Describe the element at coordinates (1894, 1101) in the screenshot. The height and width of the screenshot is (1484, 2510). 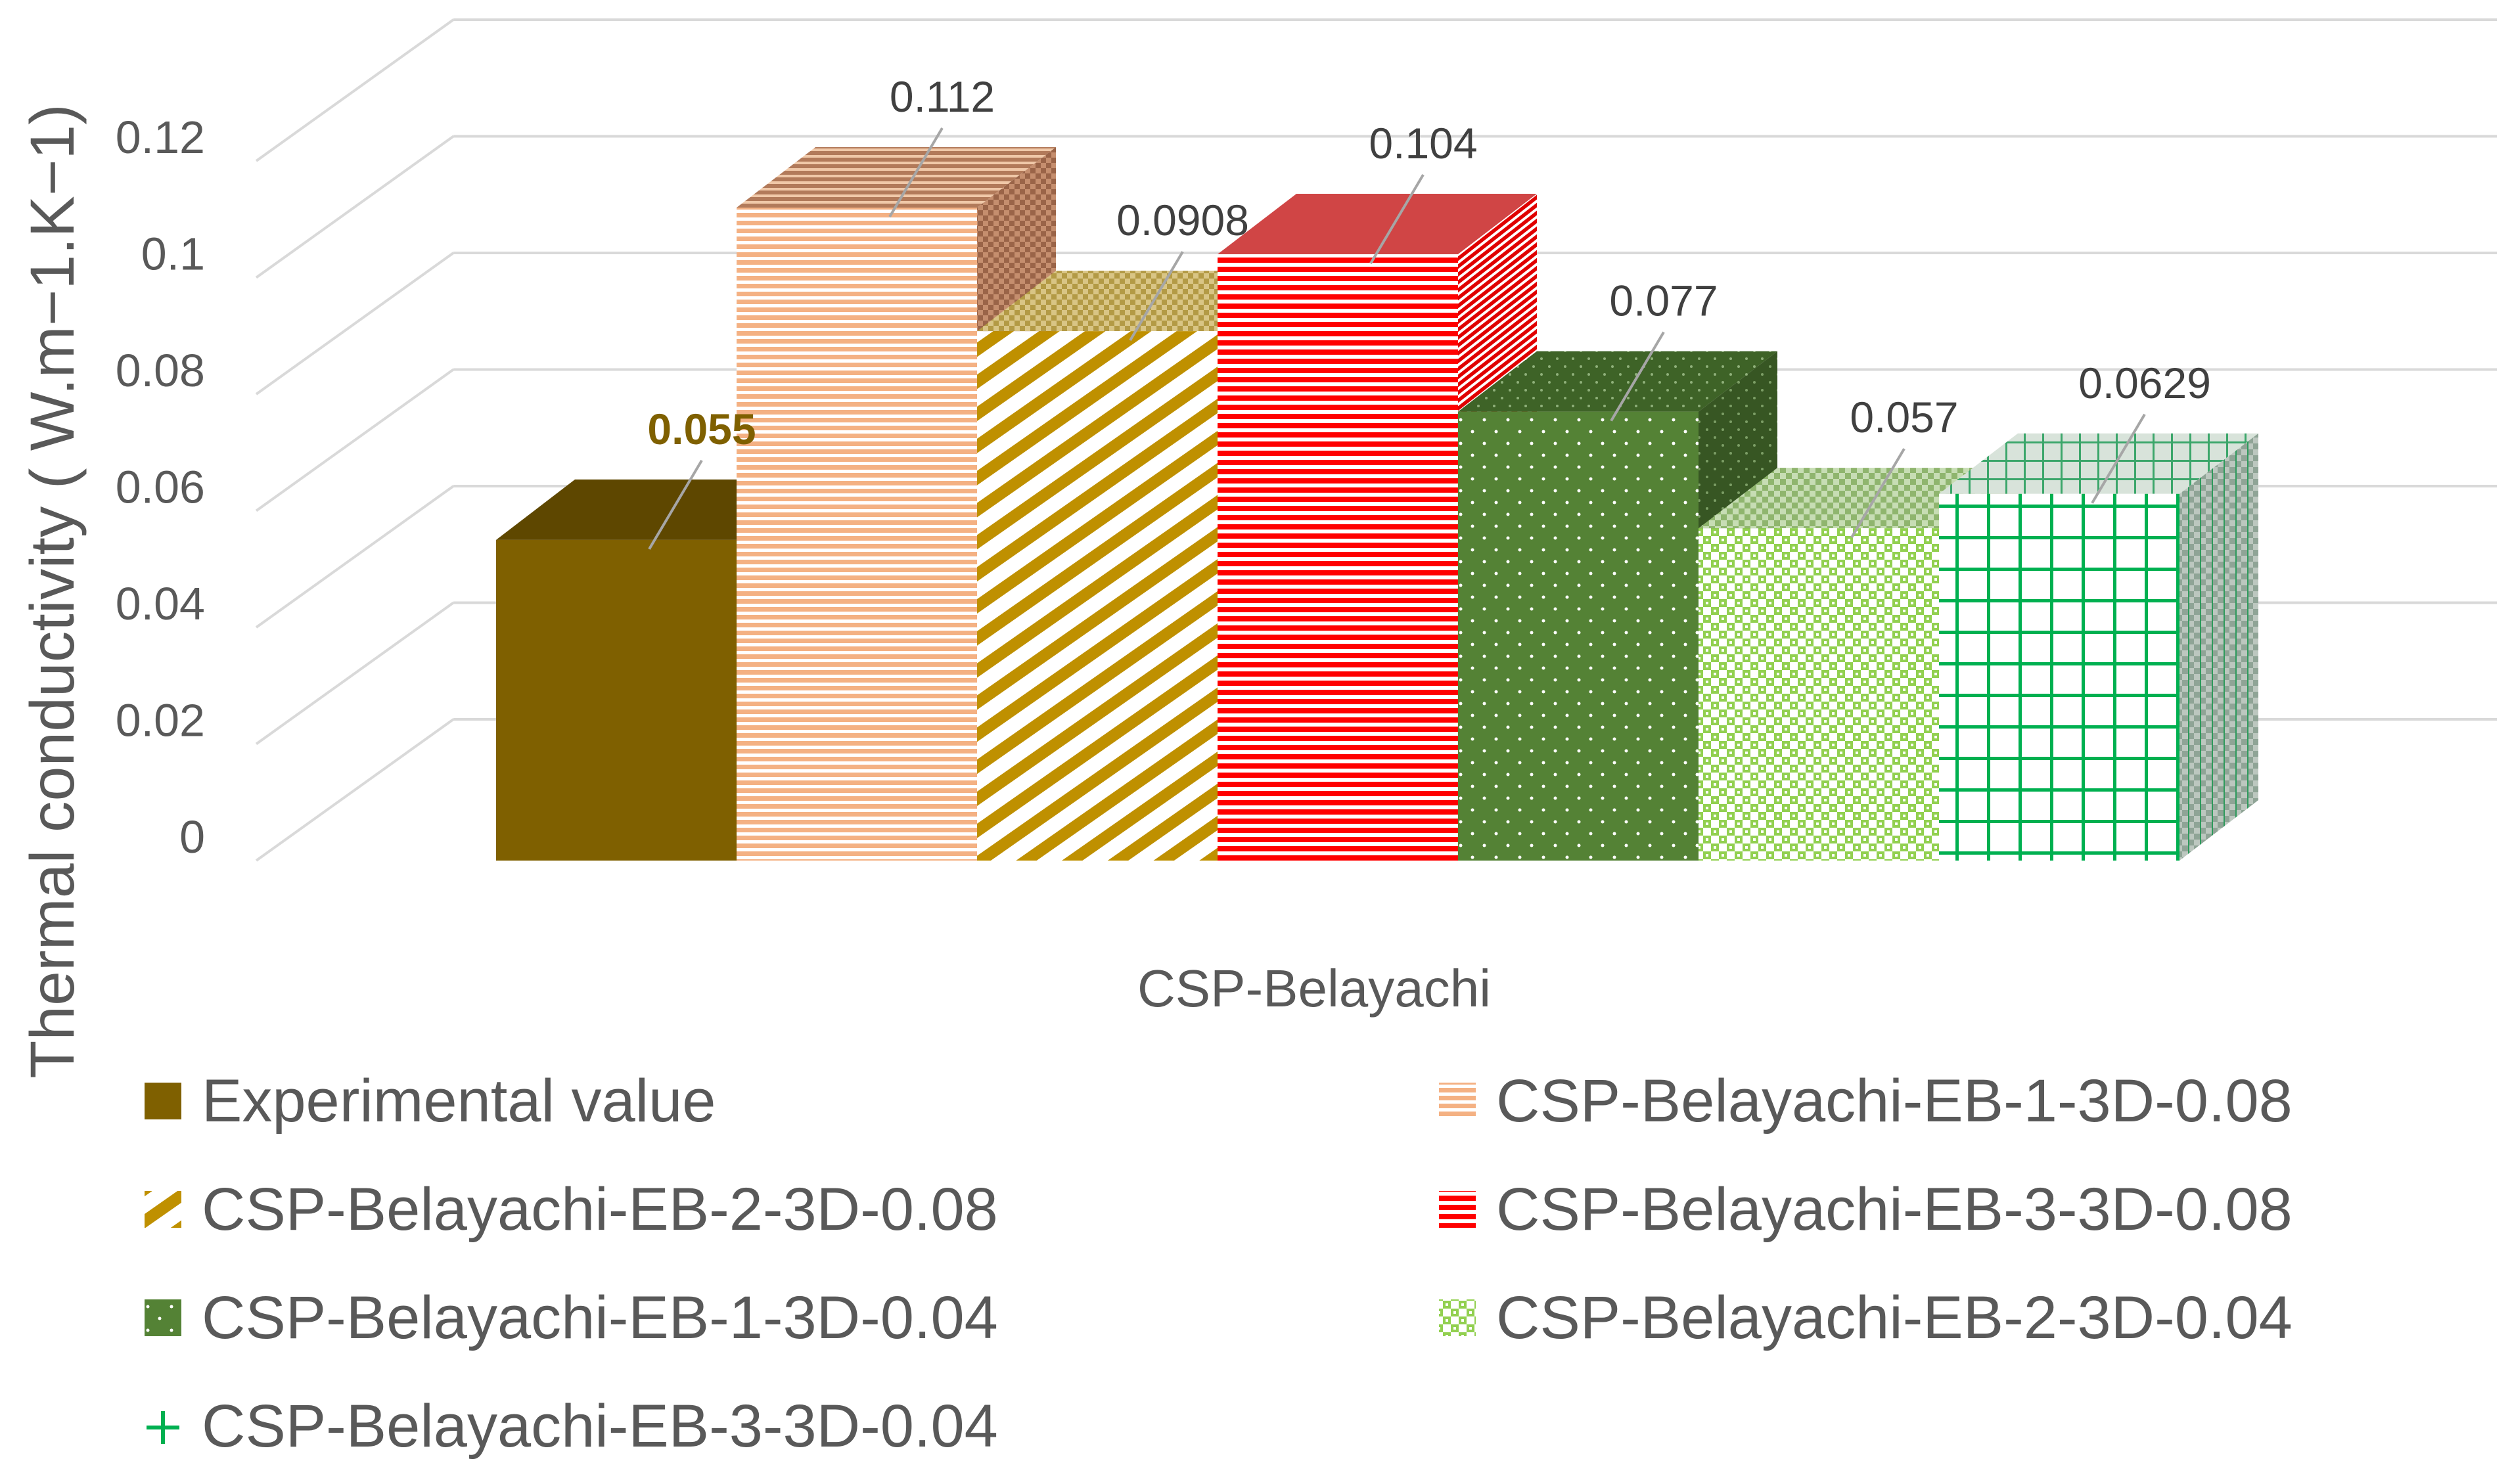
I see `legend-label: CSP-Belayachi-EB-1-3D-0.08` at that location.